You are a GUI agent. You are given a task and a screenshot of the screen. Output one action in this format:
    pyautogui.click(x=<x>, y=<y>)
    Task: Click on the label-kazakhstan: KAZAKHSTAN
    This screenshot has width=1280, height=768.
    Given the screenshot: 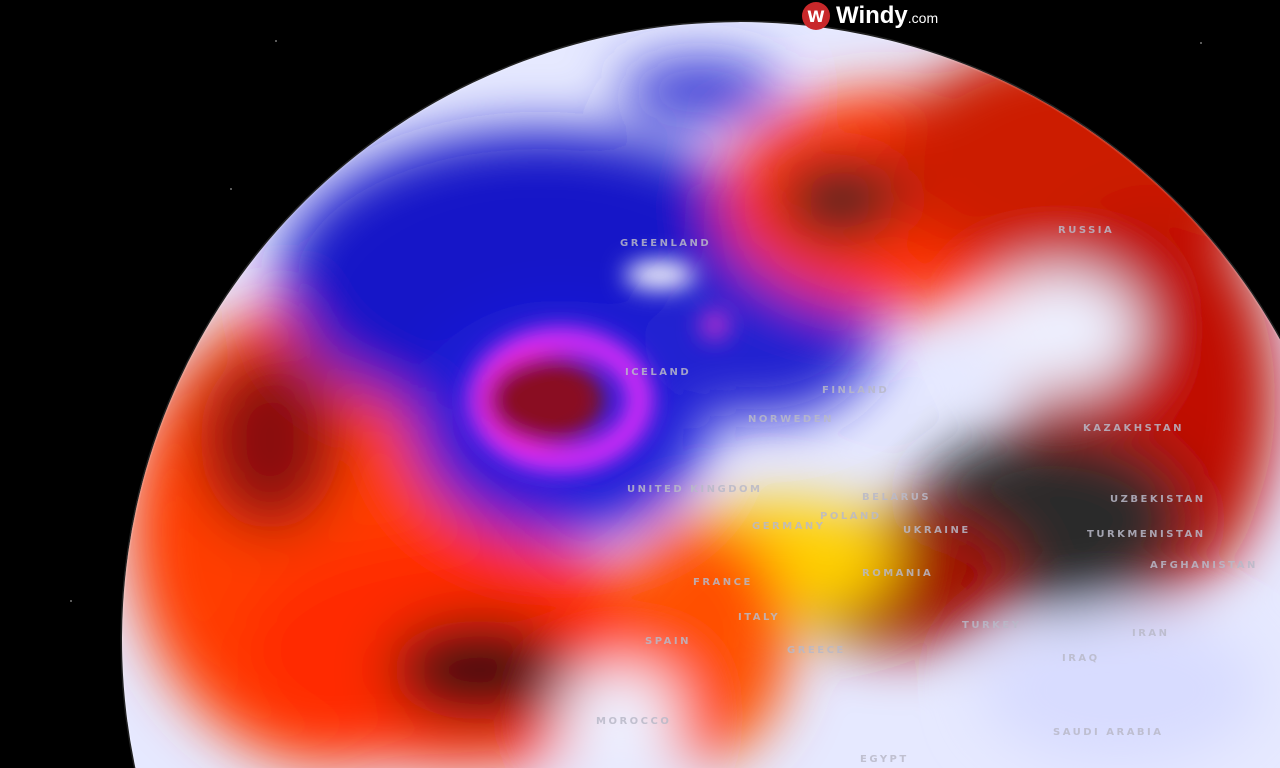 What is the action you would take?
    pyautogui.click(x=1133, y=428)
    